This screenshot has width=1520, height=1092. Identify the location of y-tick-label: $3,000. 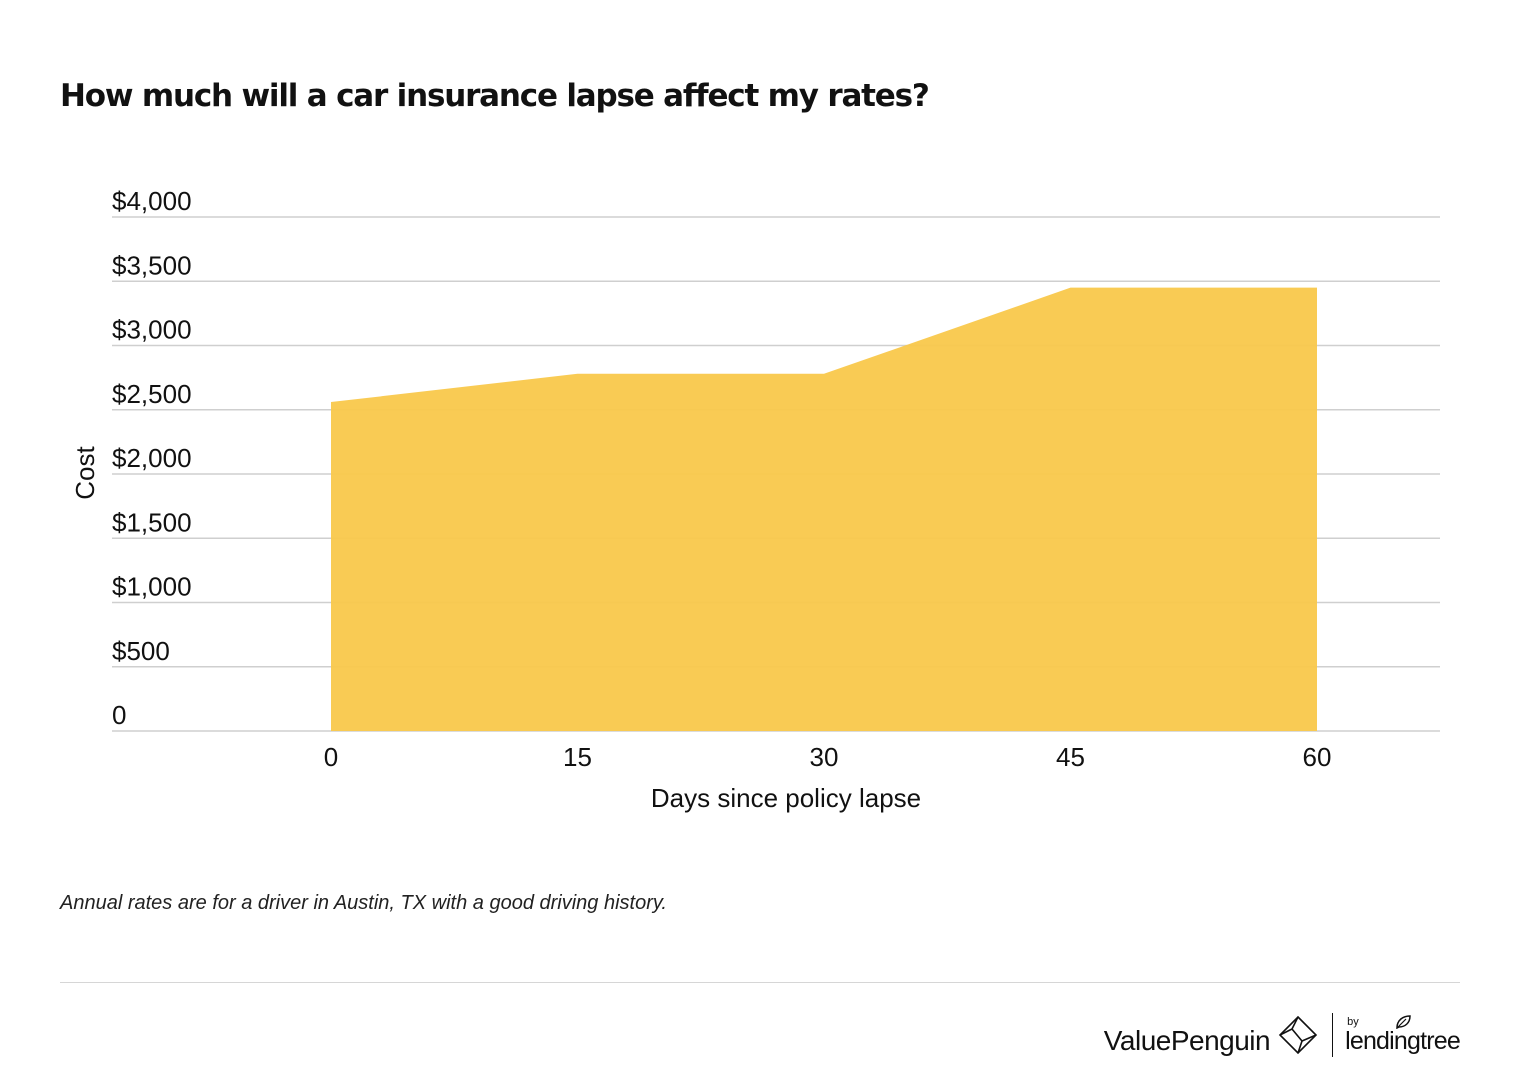
(152, 330).